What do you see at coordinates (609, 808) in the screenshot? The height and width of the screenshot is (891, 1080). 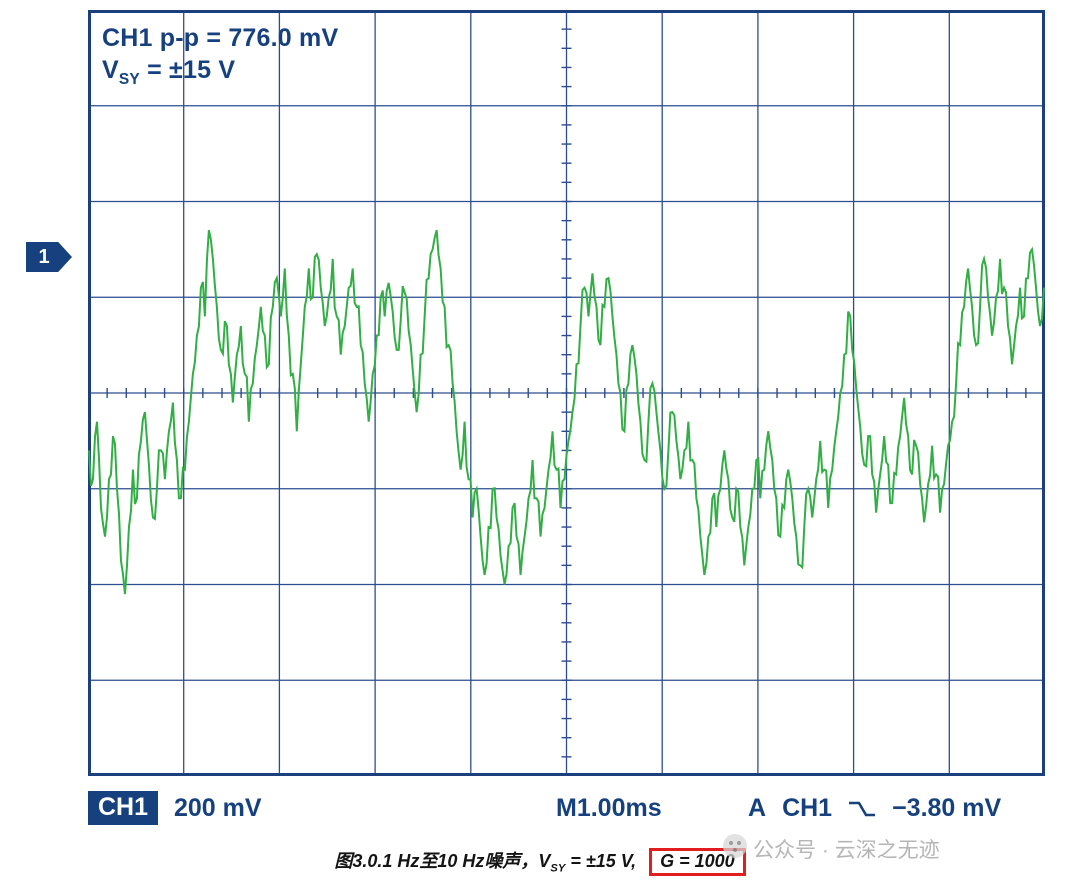 I see `timebase-readout: M1.00ms` at bounding box center [609, 808].